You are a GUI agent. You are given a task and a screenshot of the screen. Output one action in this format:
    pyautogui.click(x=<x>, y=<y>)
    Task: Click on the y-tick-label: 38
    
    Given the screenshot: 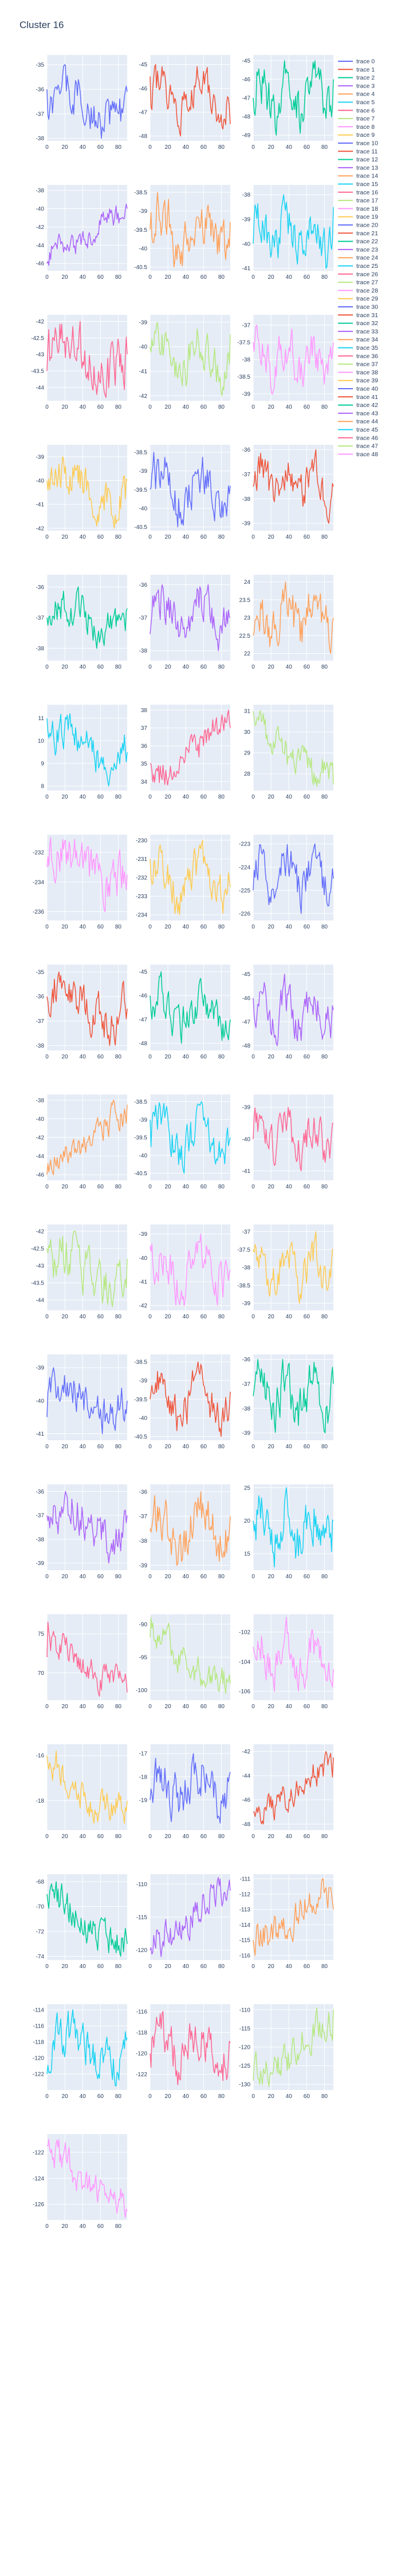 What is the action you would take?
    pyautogui.click(x=144, y=711)
    